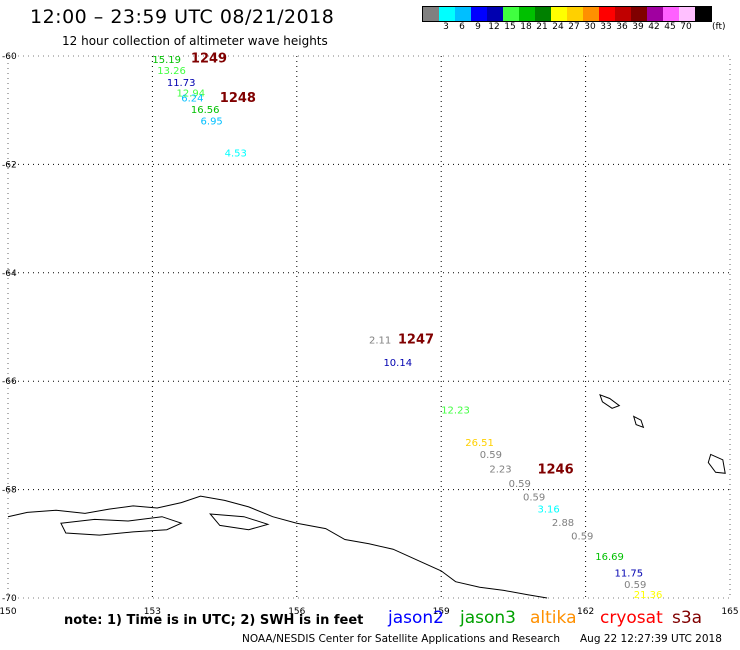 This screenshot has width=740, height=650. What do you see at coordinates (9, 274) in the screenshot?
I see `lat-tick-label: -64` at bounding box center [9, 274].